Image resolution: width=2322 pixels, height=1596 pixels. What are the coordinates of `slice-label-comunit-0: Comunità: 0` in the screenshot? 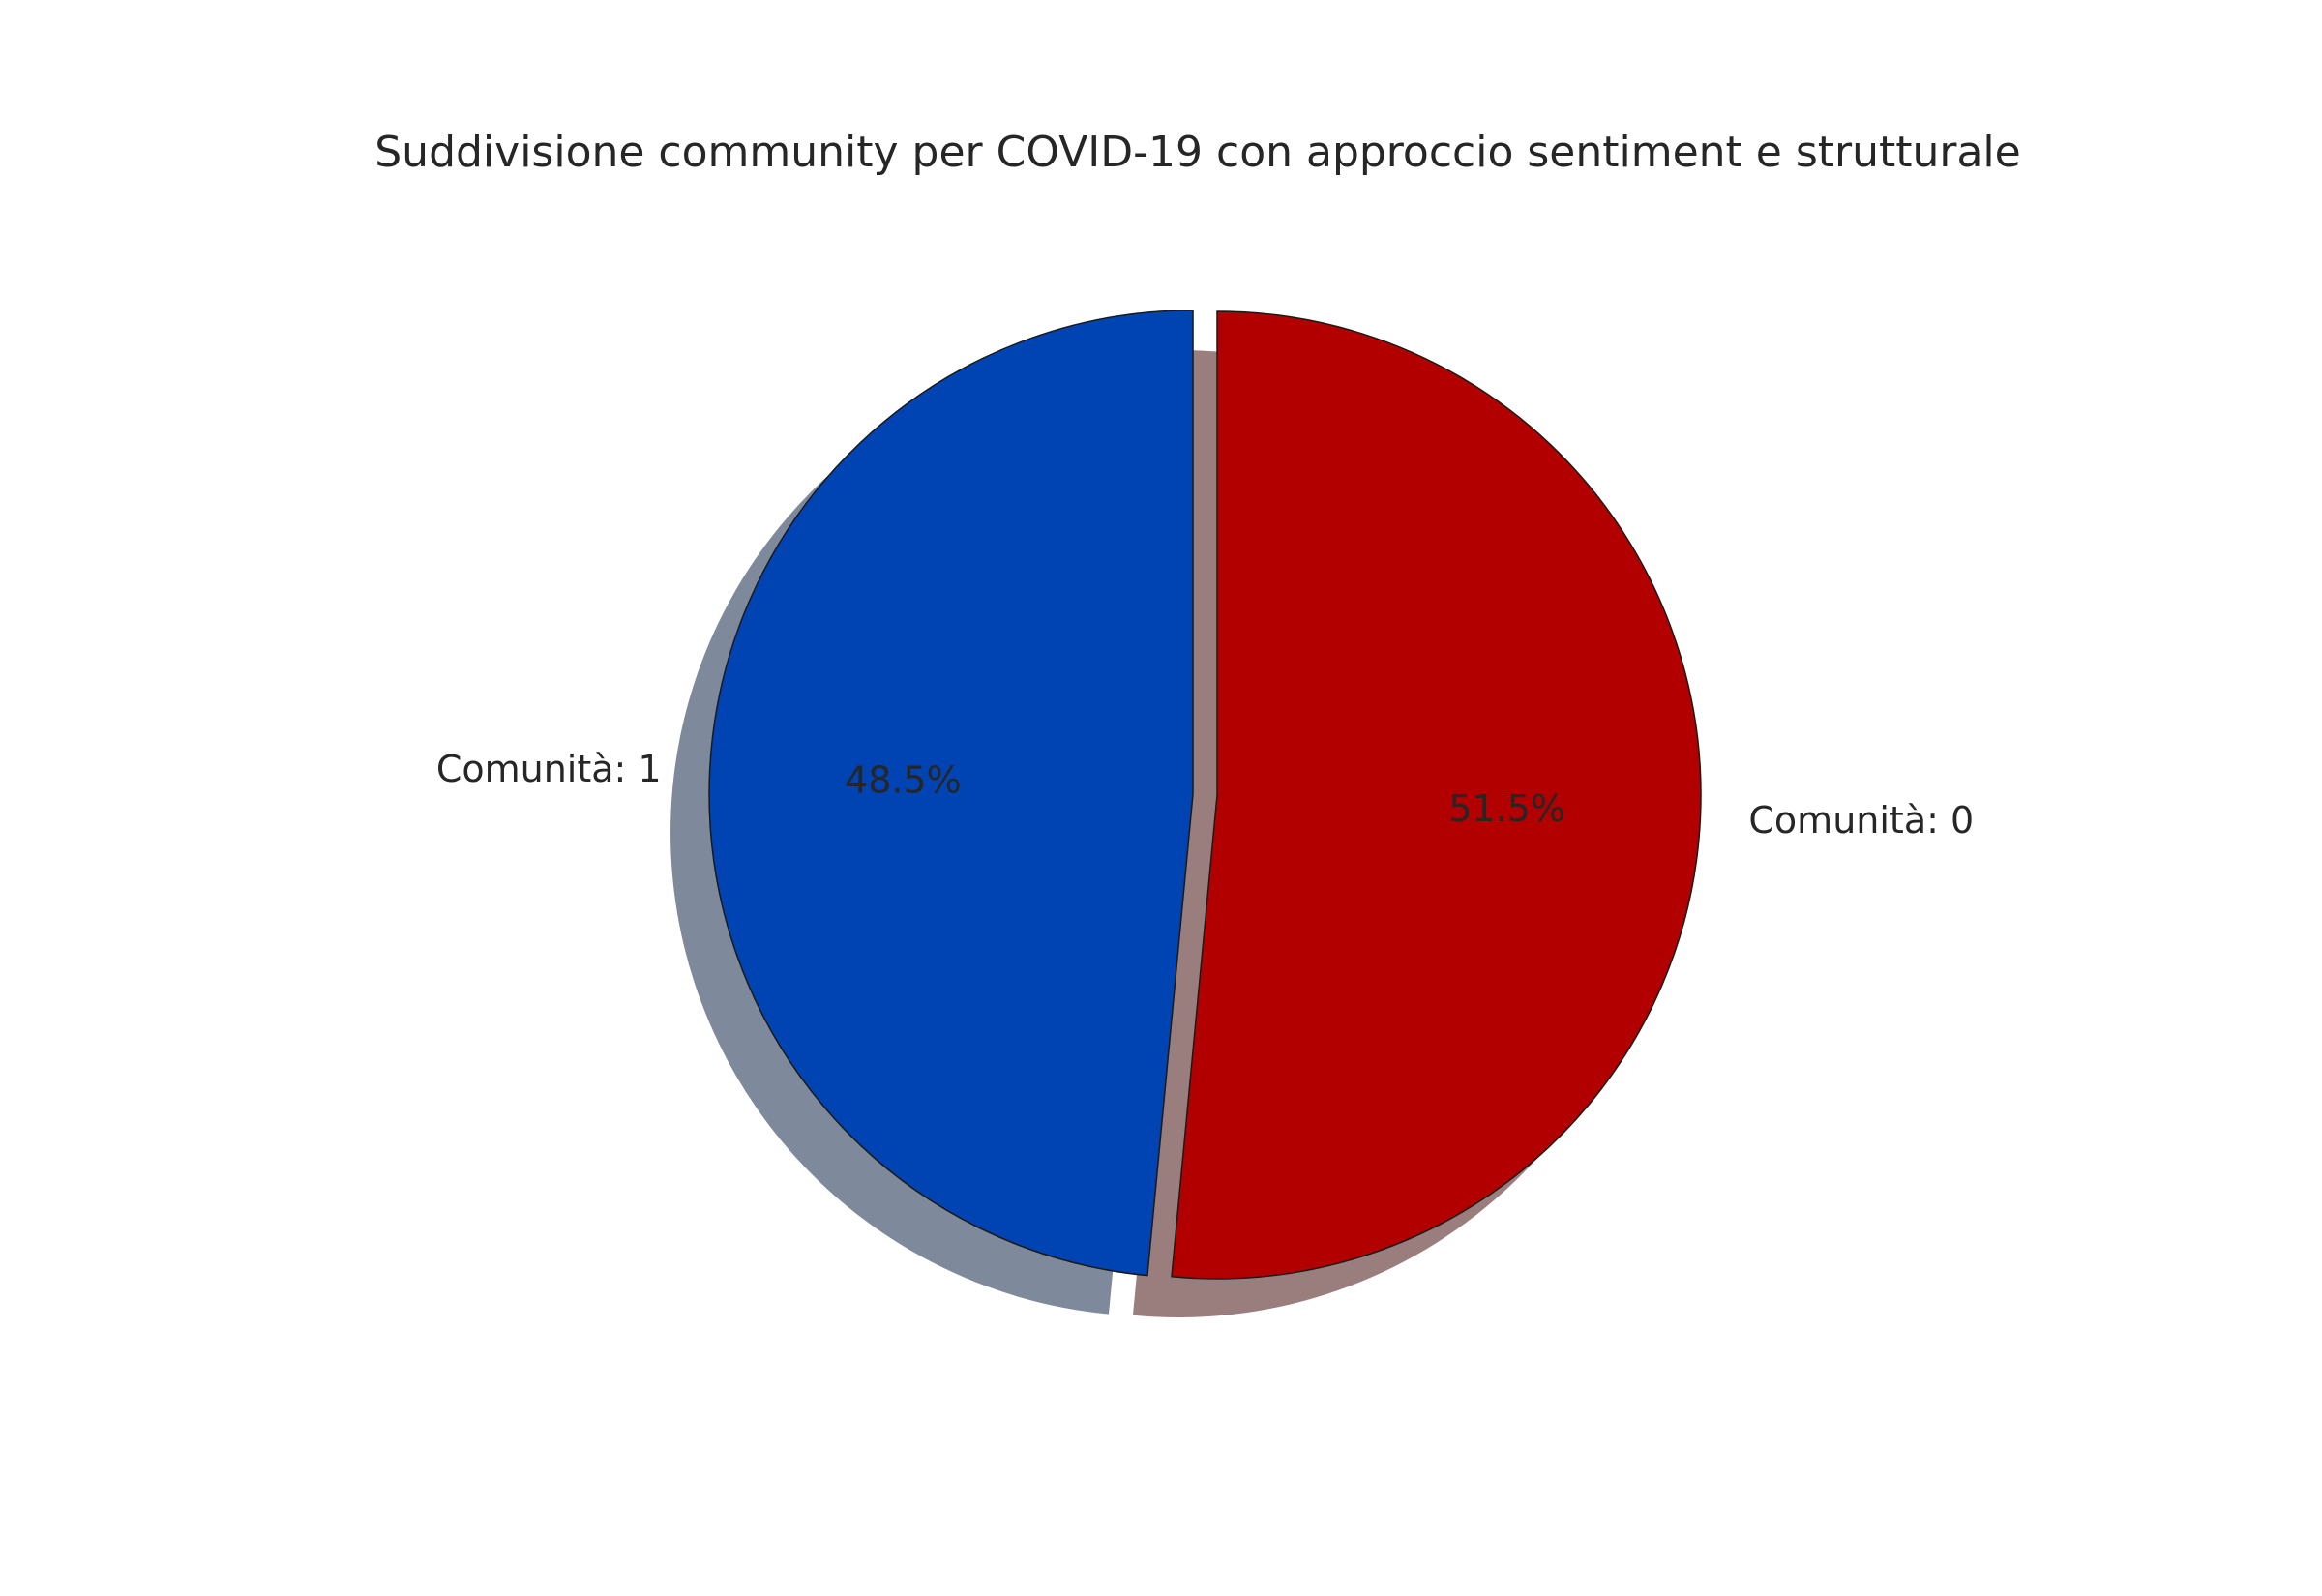 It's located at (1861, 820).